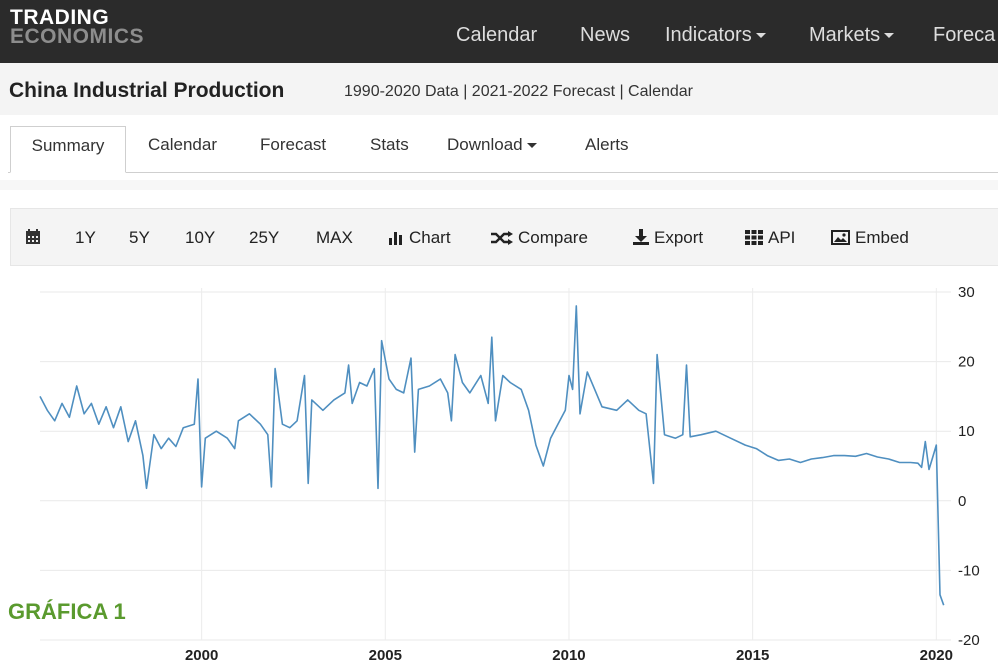 The width and height of the screenshot is (998, 665). What do you see at coordinates (77, 36) in the screenshot?
I see `logo-line-2: ECONOMICS` at bounding box center [77, 36].